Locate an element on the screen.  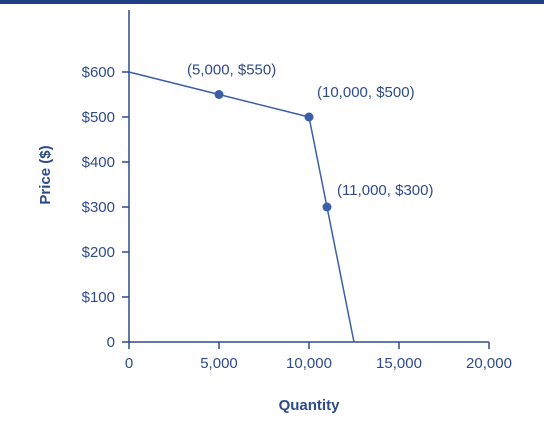
x-tick-label: 20,000 is located at coordinates (489, 363).